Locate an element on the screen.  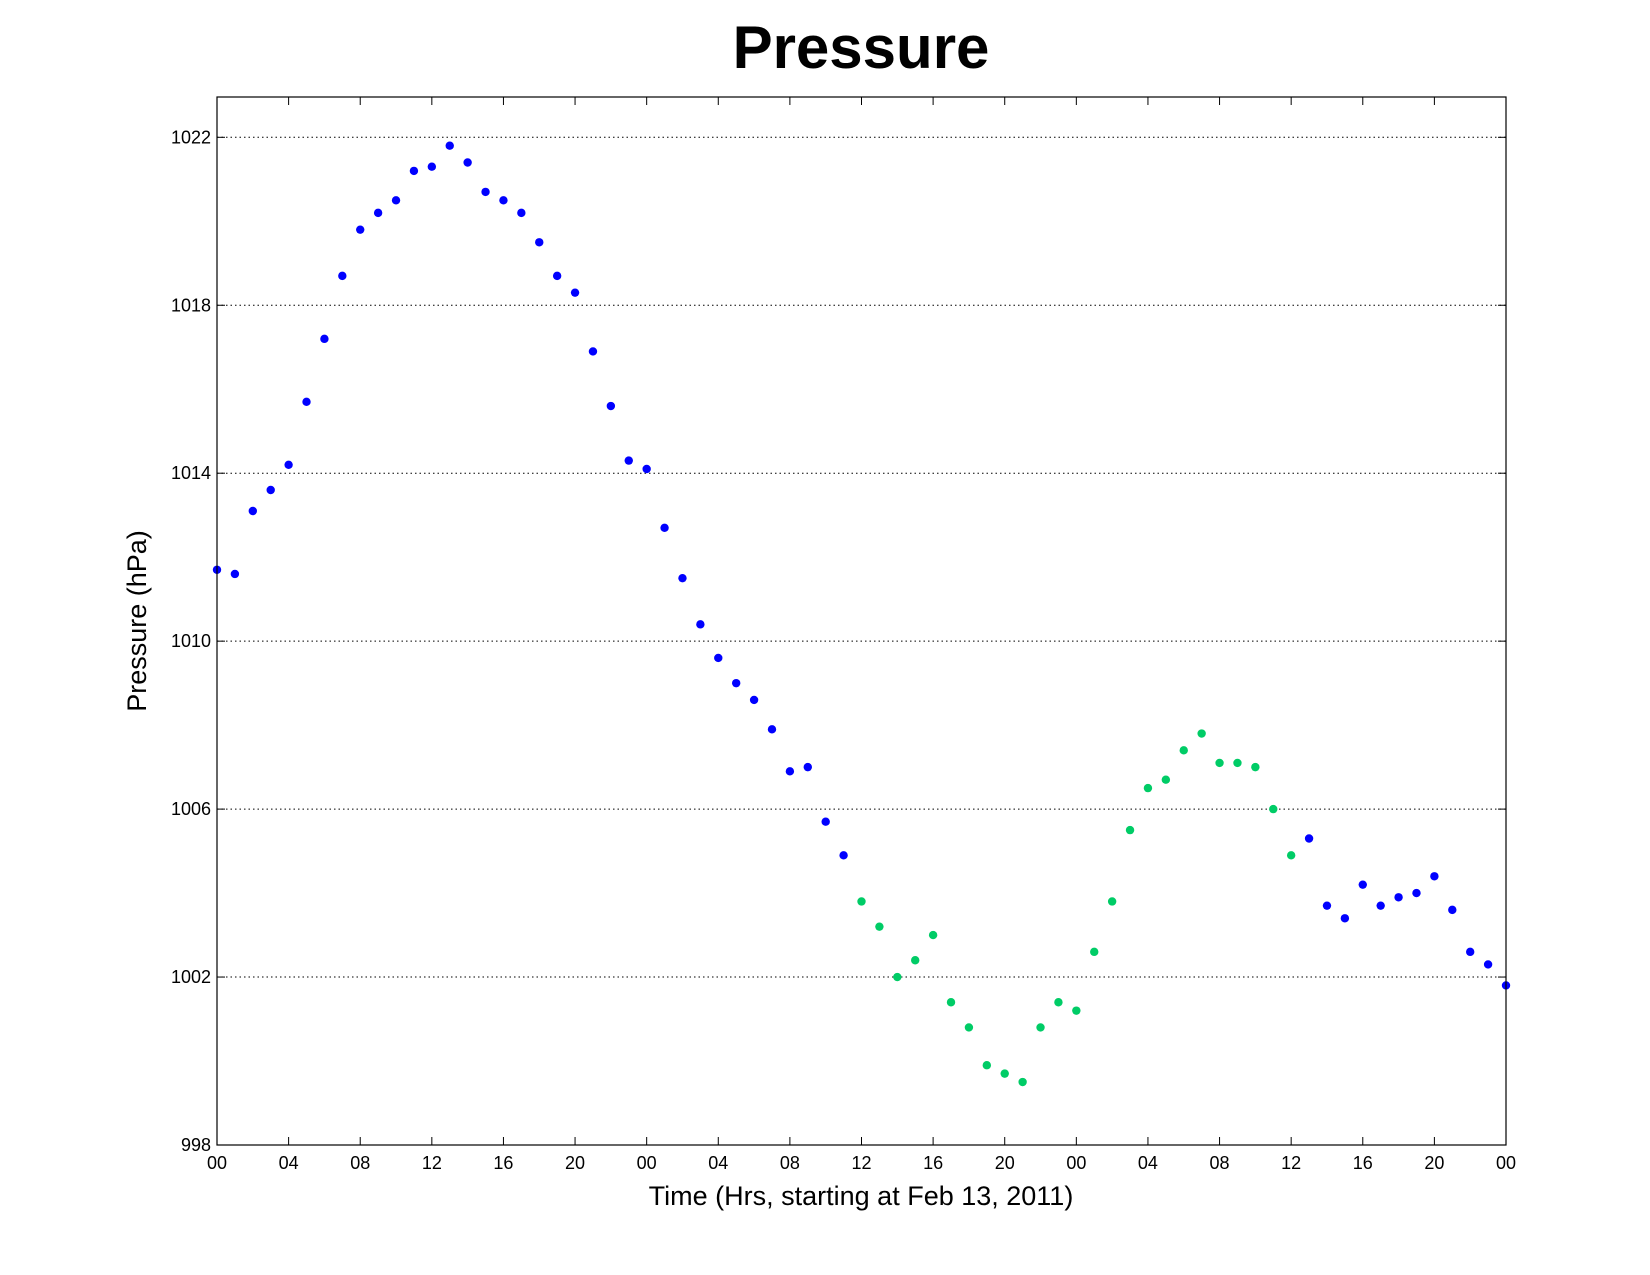
y-tick-label: 1010 is located at coordinates (191, 641).